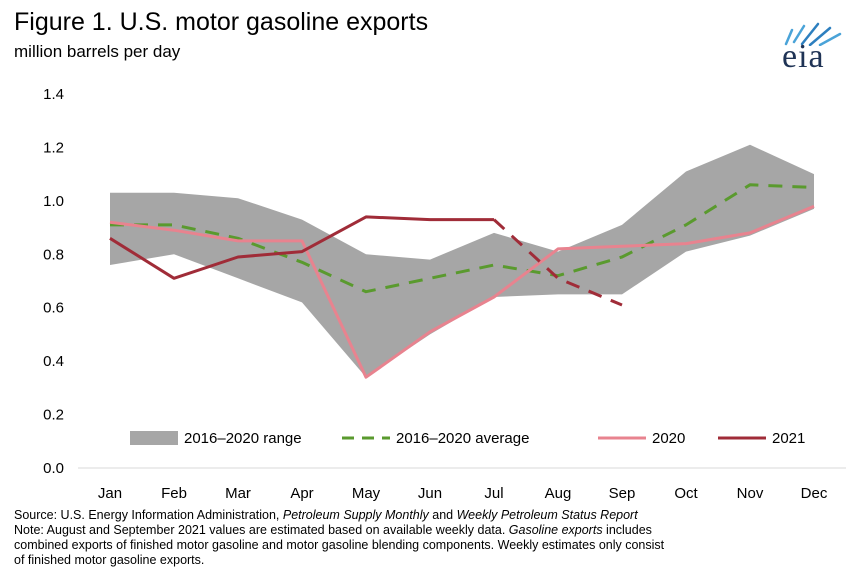 This screenshot has height=584, width=864. Describe the element at coordinates (813, 34) in the screenshot. I see `sun-rays-icon` at that location.